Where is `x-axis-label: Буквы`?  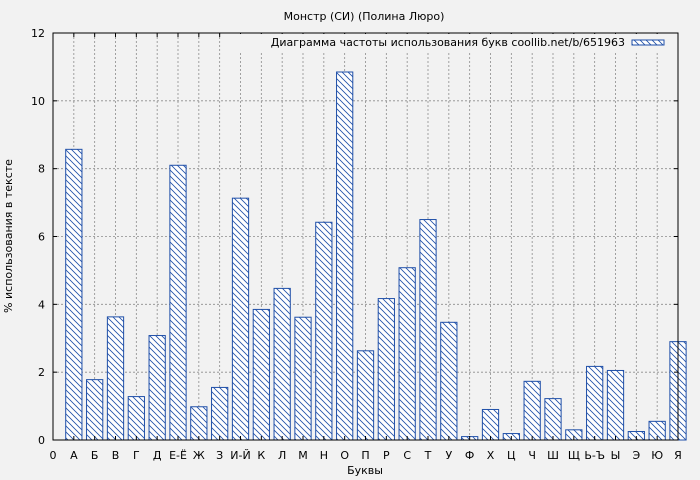 x-axis-label: Буквы is located at coordinates (365, 470).